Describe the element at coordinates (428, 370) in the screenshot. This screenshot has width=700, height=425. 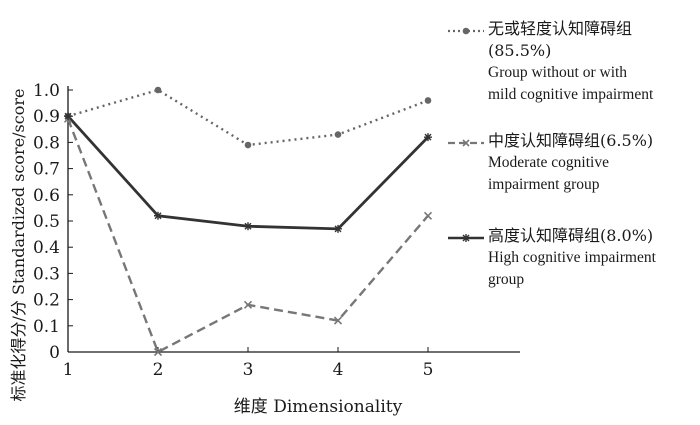
I see `x-tick-label: 5` at that location.